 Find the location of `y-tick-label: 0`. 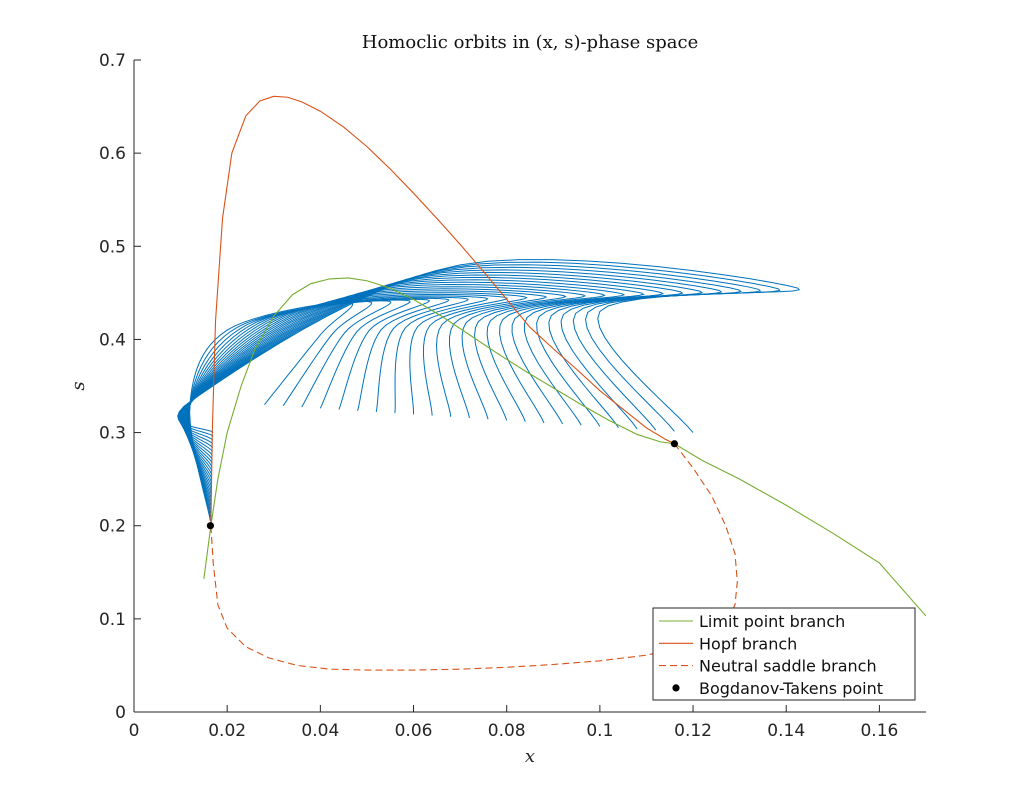

y-tick-label: 0 is located at coordinates (120, 713).